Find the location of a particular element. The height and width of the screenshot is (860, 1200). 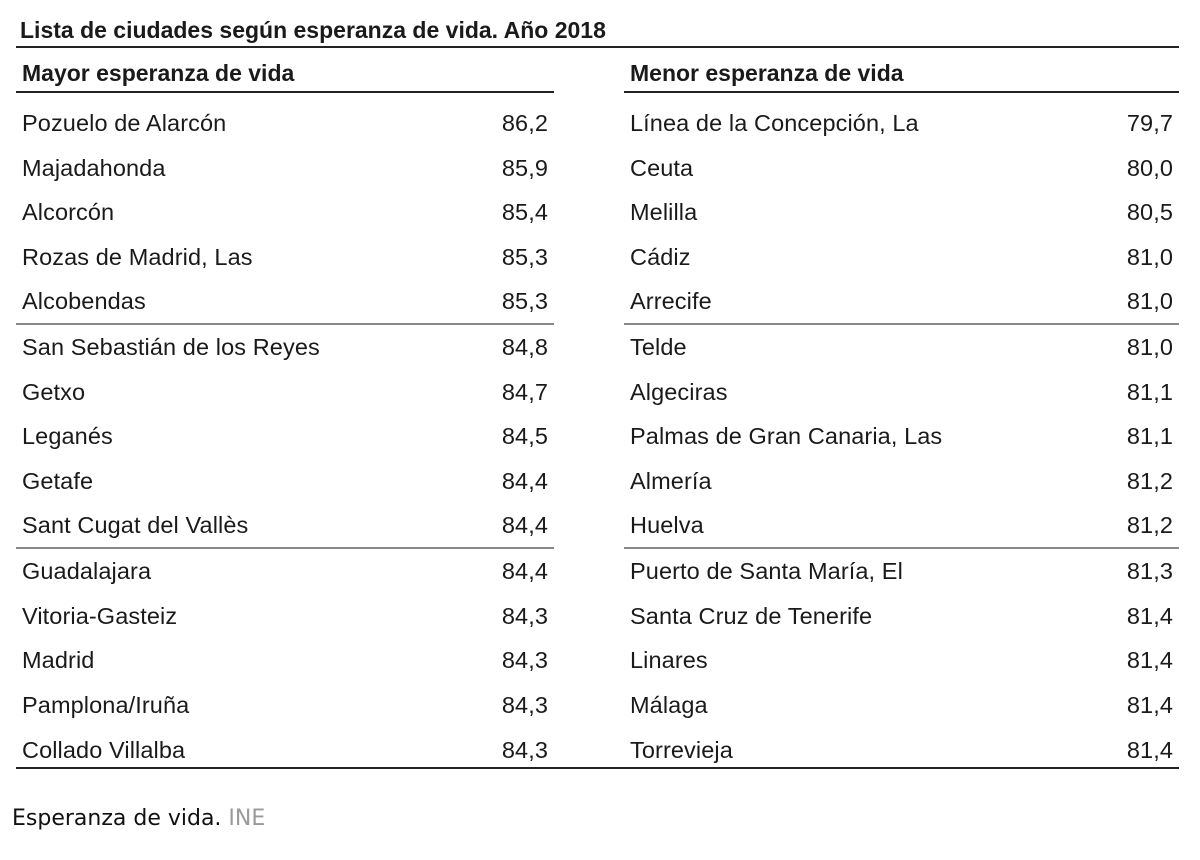

city-name: Getafe is located at coordinates (58, 481).